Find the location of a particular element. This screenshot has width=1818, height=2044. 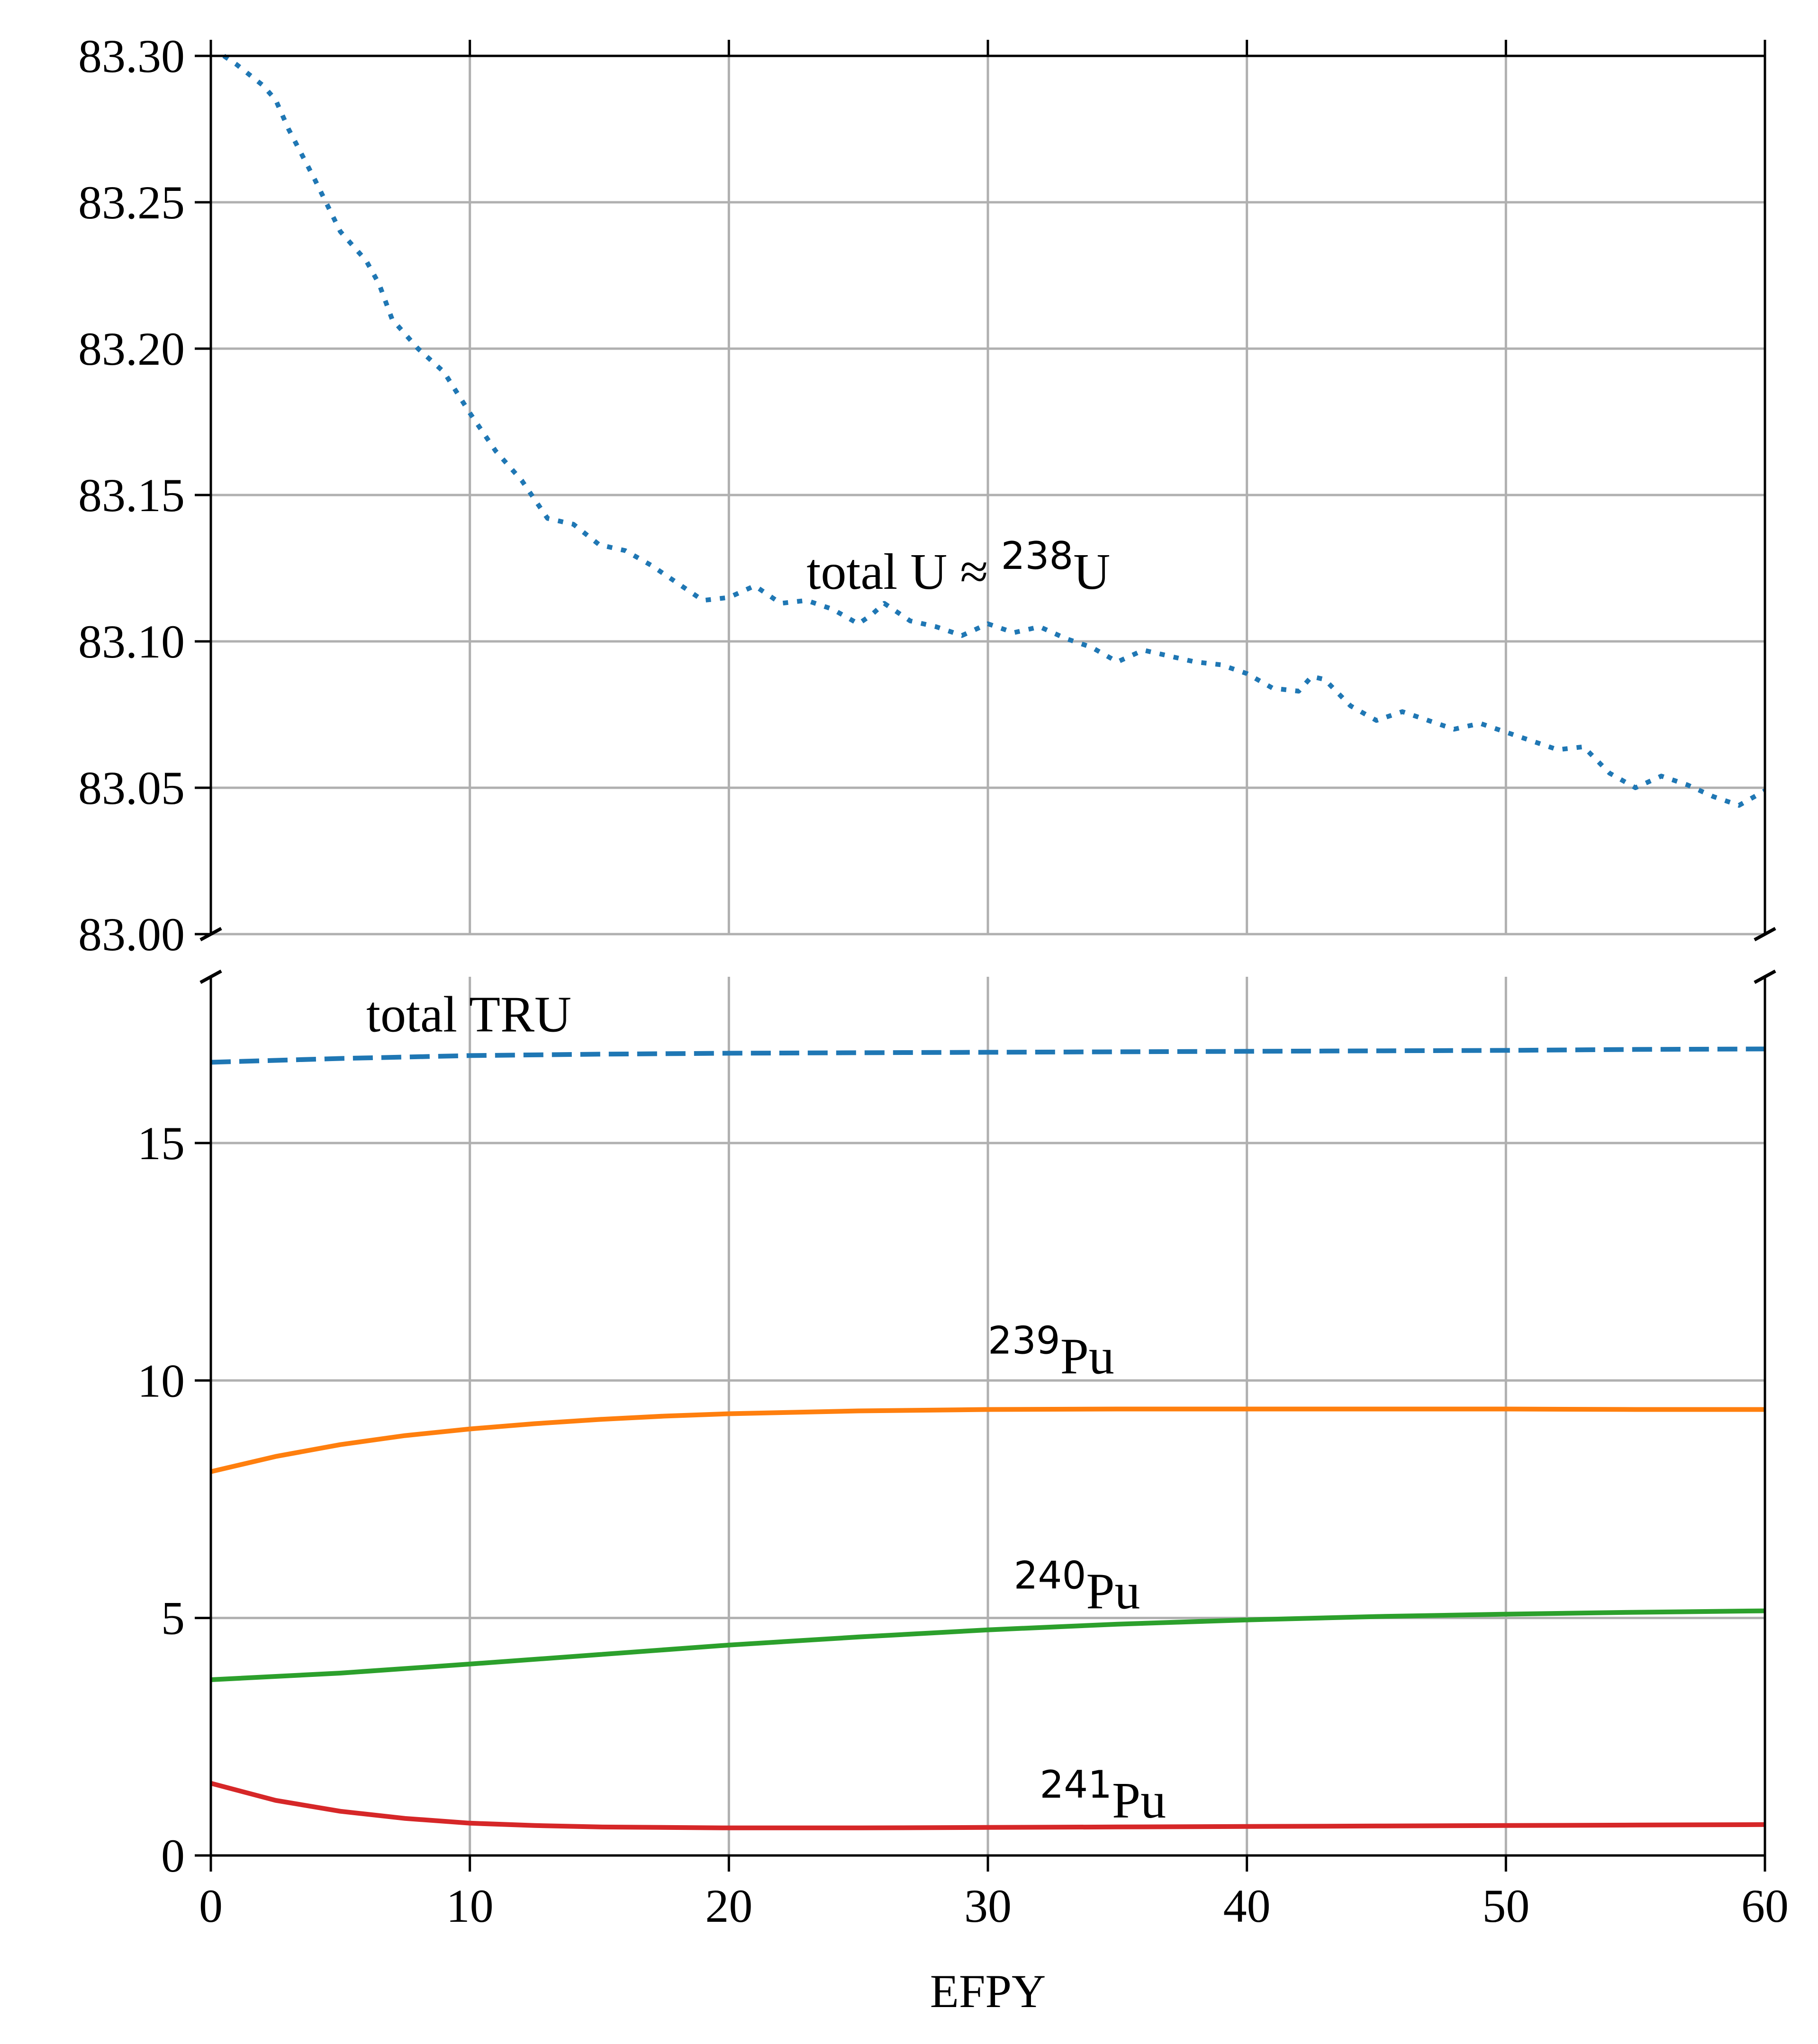

y-tick-label: 83.25 is located at coordinates (131, 202).